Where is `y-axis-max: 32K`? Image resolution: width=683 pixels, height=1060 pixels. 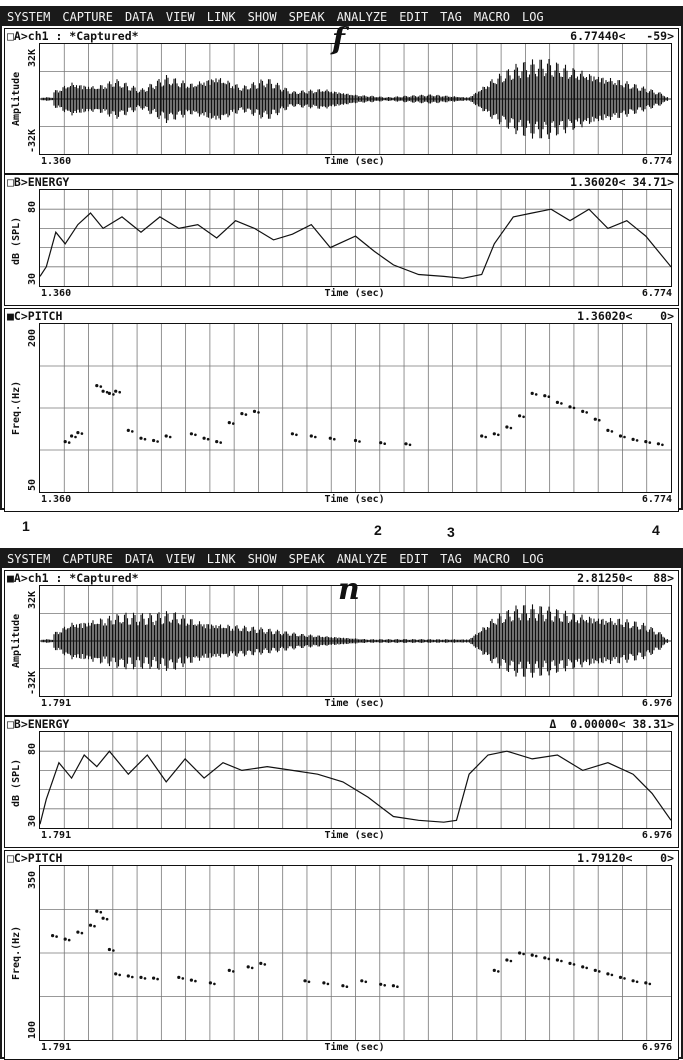
y-axis-max: 32K is located at coordinates (32, 599).